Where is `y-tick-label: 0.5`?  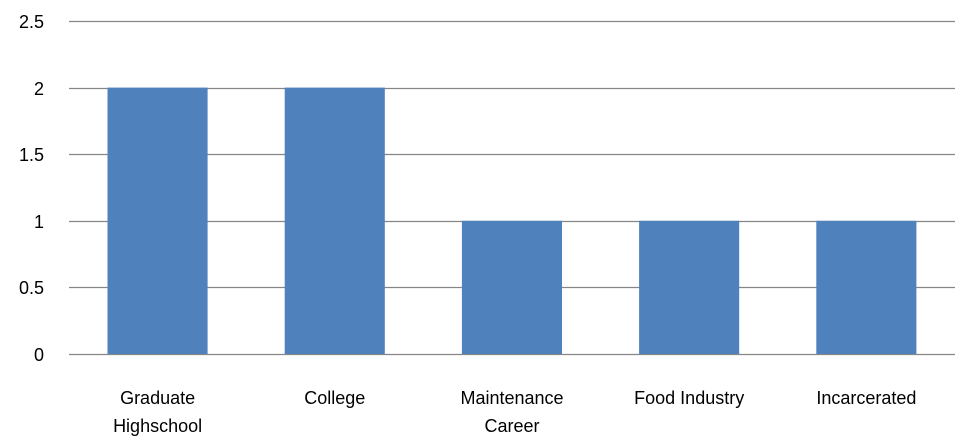 y-tick-label: 0.5 is located at coordinates (31, 288).